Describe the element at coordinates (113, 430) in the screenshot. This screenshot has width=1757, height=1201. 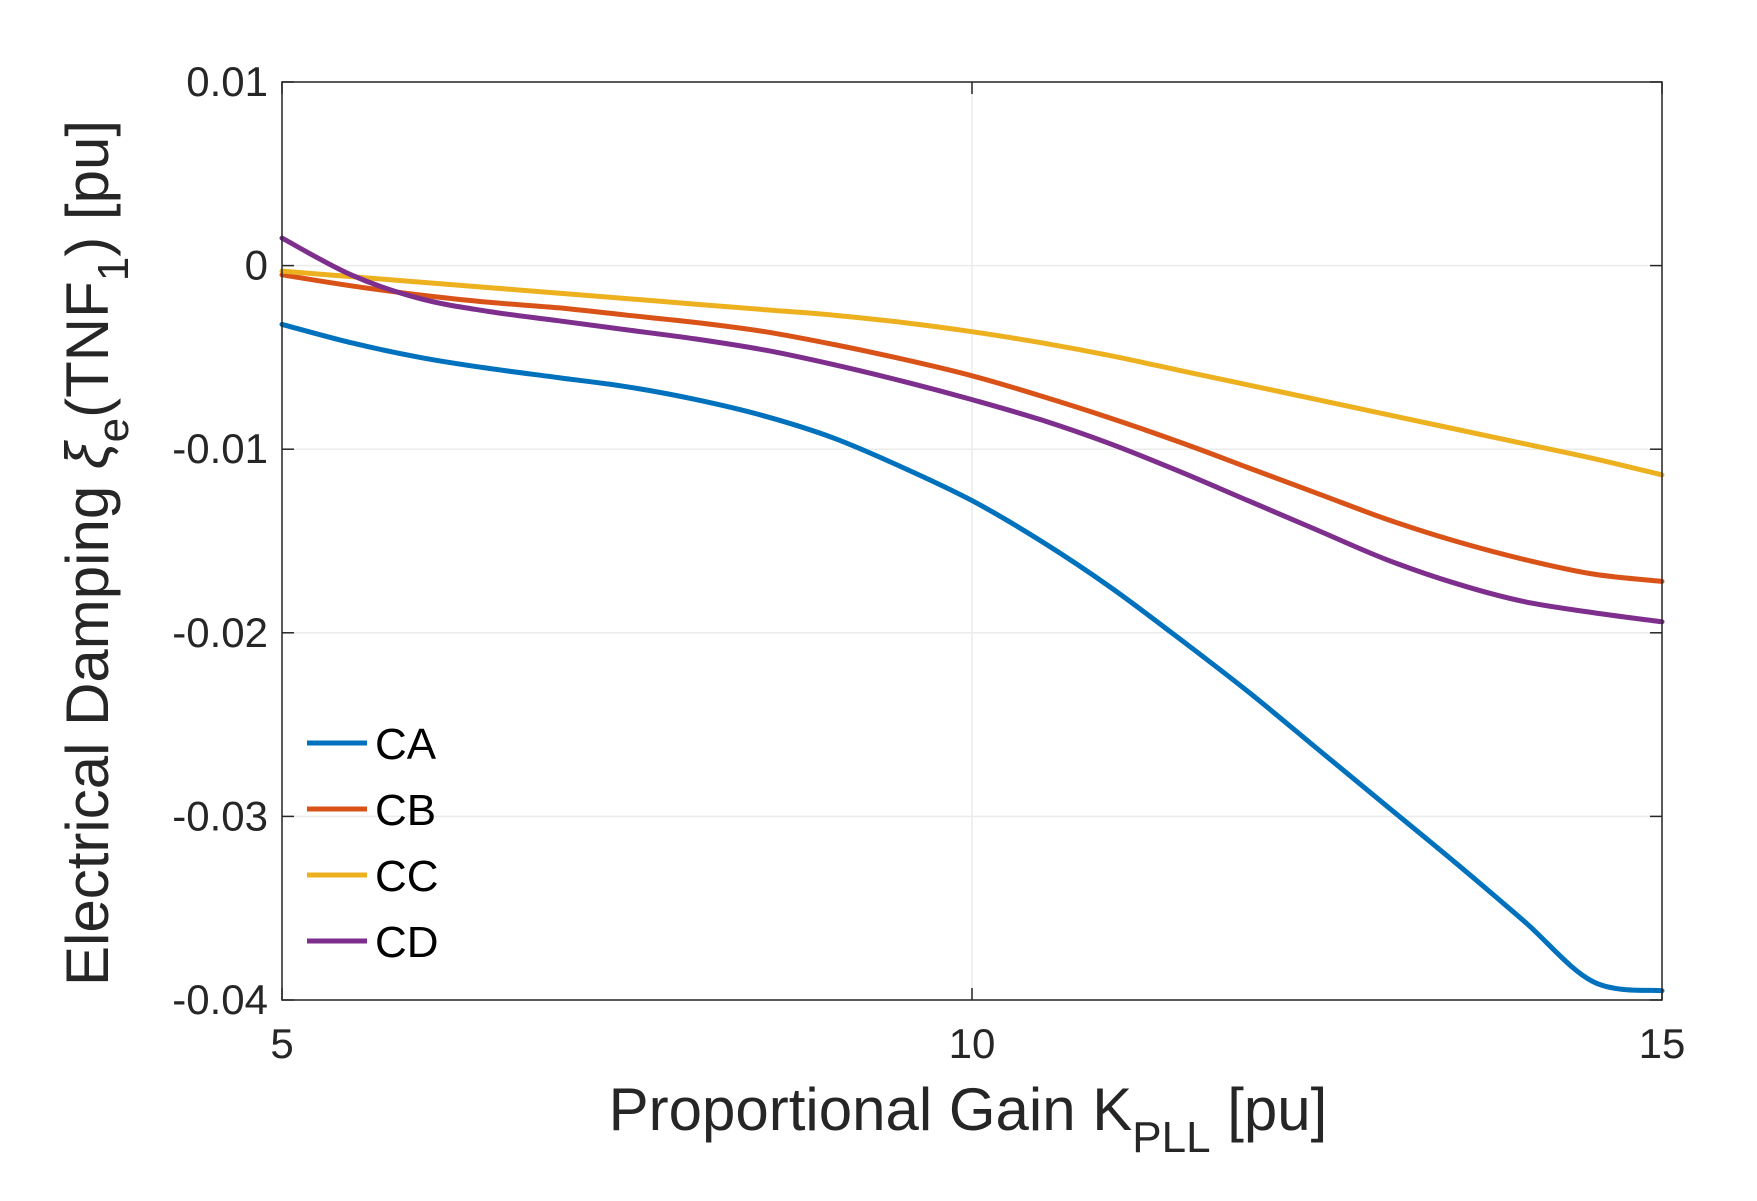
I see `y-axis-title-subscript-e: e` at that location.